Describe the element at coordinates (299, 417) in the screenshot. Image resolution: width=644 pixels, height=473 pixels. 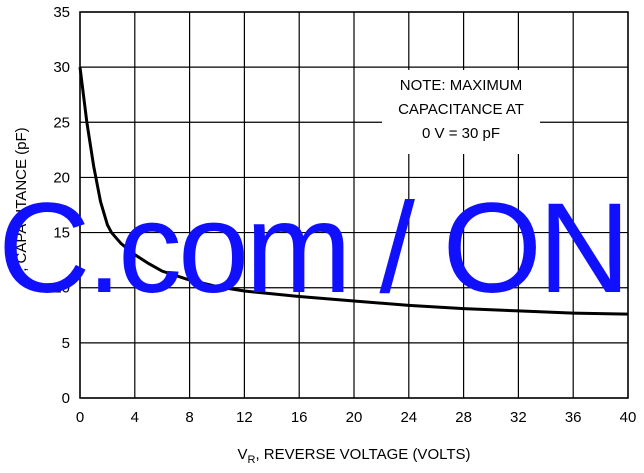
I see `x-tick-label: 16` at that location.